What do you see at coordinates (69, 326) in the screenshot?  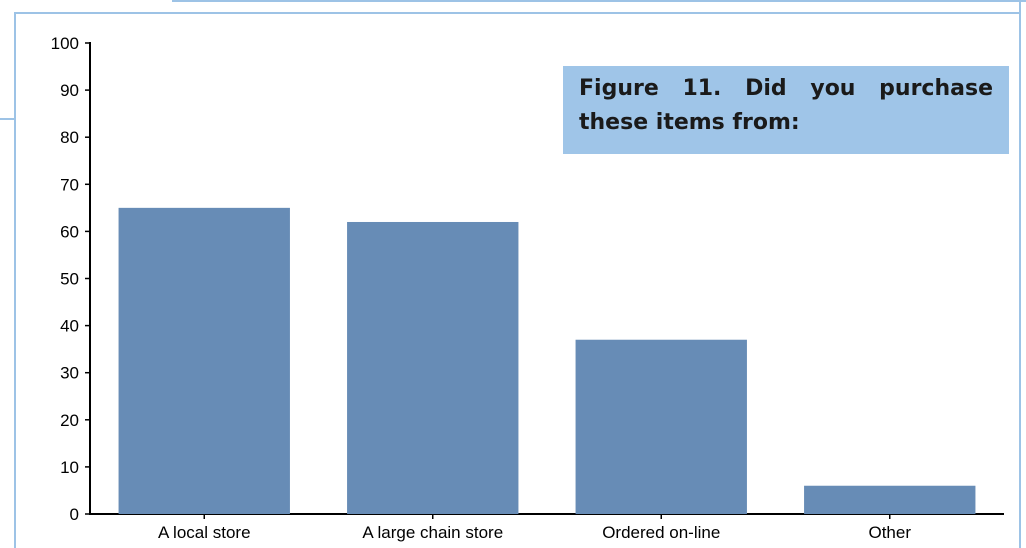 I see `y-tick-label: 40` at bounding box center [69, 326].